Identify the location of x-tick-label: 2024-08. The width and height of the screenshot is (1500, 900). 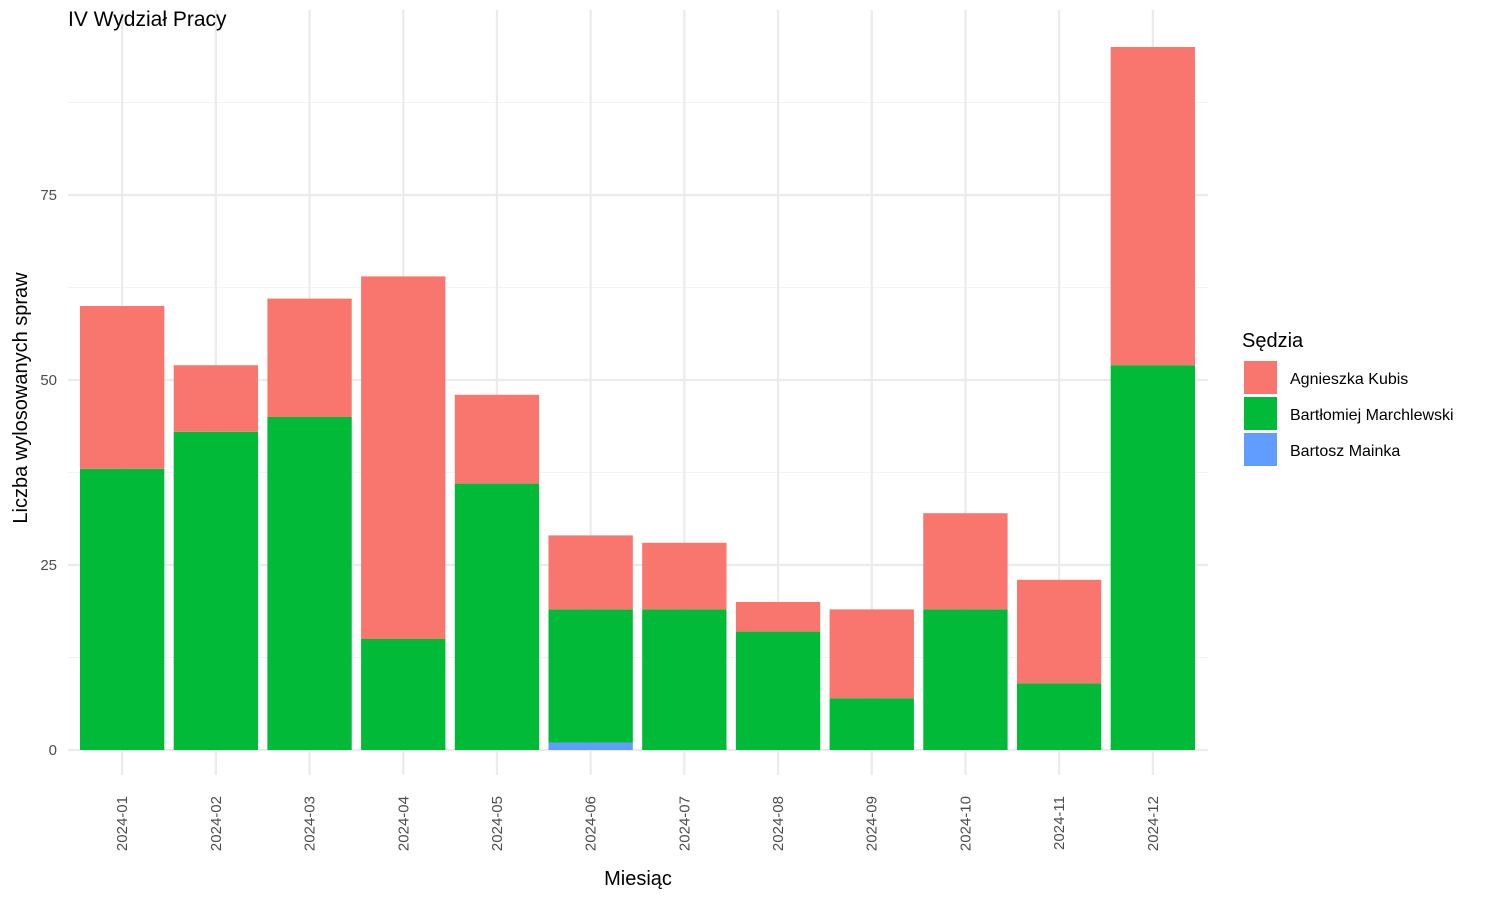
(778, 823).